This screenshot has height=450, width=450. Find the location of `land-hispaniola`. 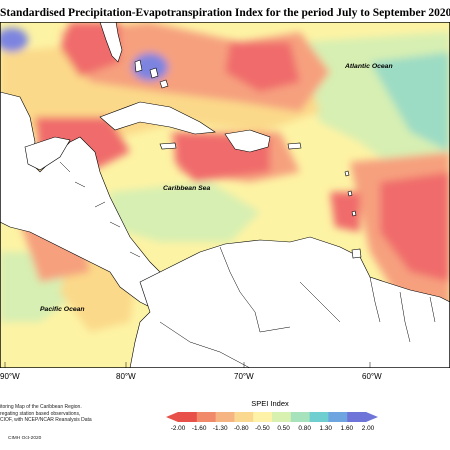

land-hispaniola is located at coordinates (247, 141).